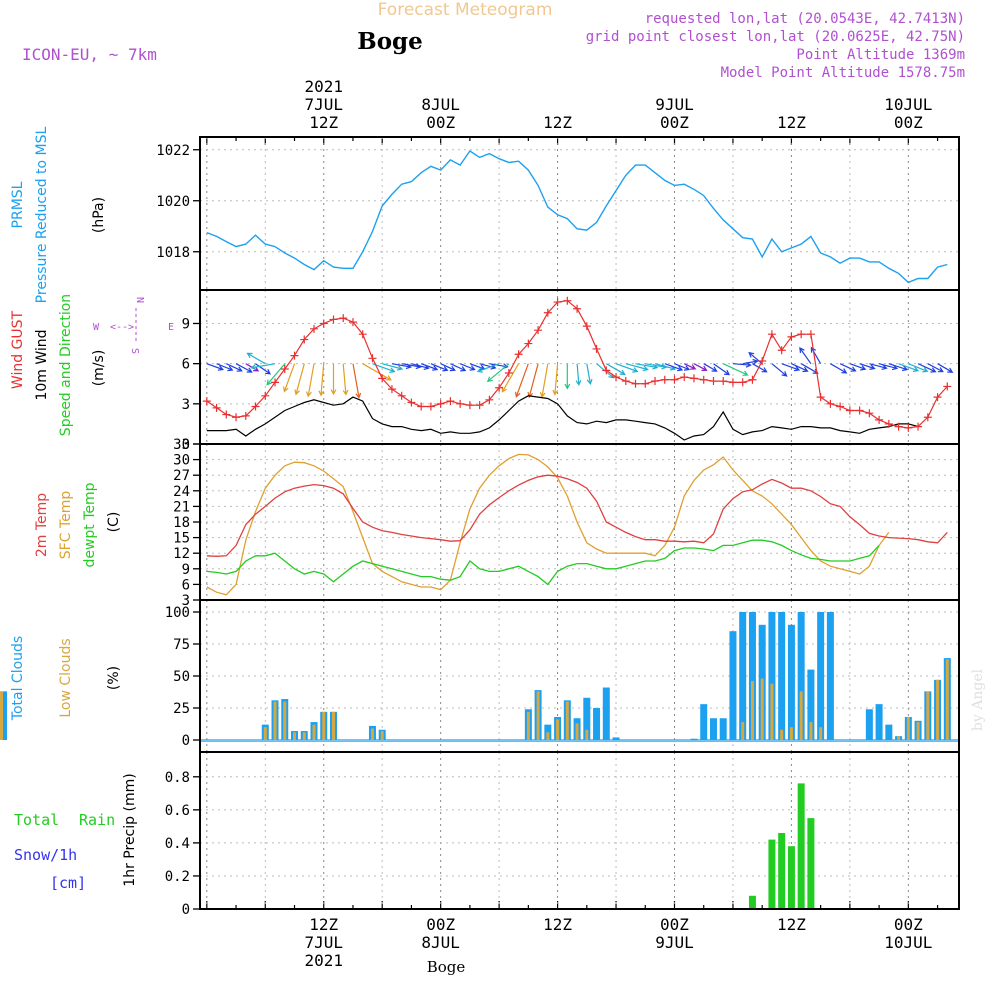  Describe the element at coordinates (177, 613) in the screenshot. I see `y-tick-label: 100` at that location.